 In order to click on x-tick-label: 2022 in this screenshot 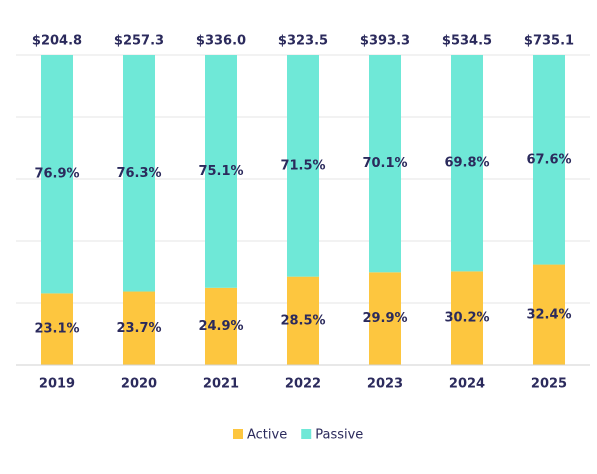, I will do `click(303, 384)`.